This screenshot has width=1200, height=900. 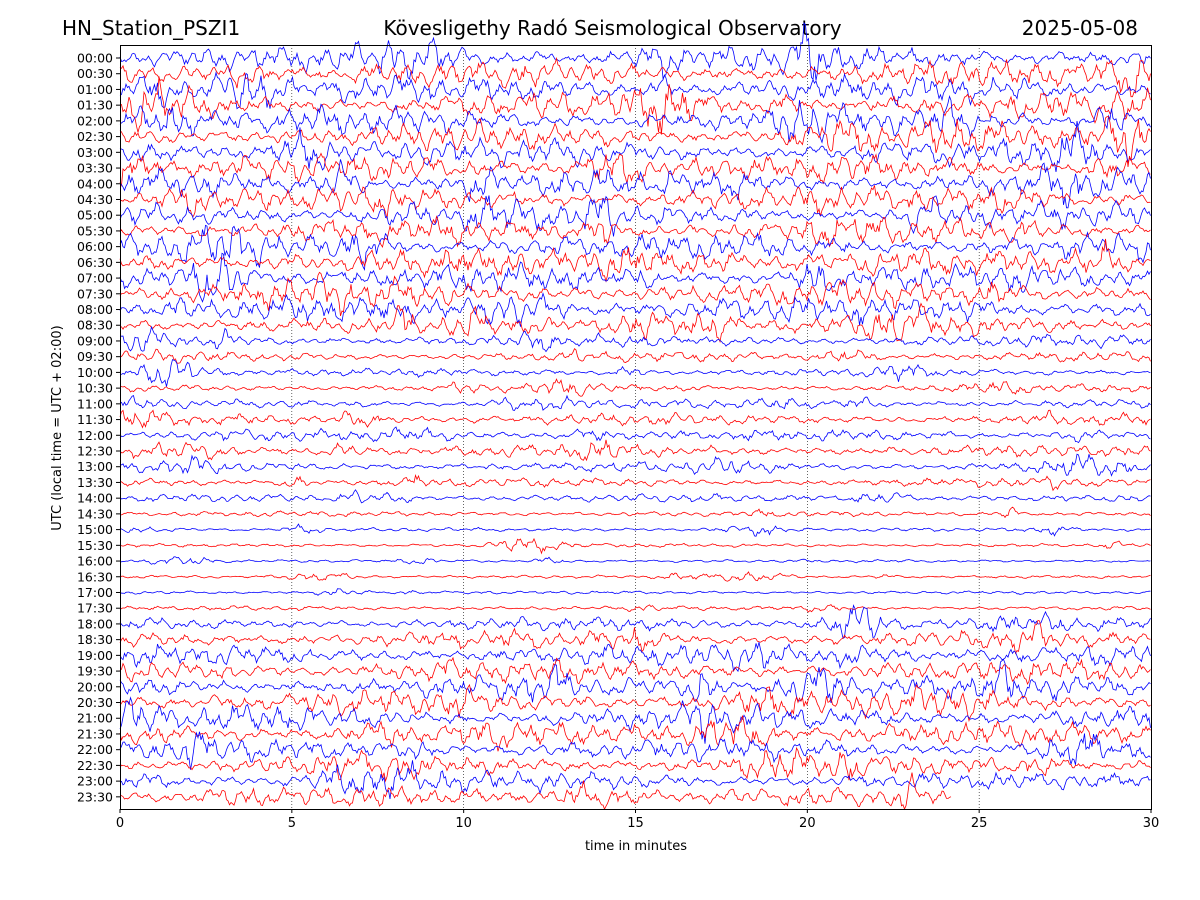 I want to click on trace-18:30, so click(x=635, y=637).